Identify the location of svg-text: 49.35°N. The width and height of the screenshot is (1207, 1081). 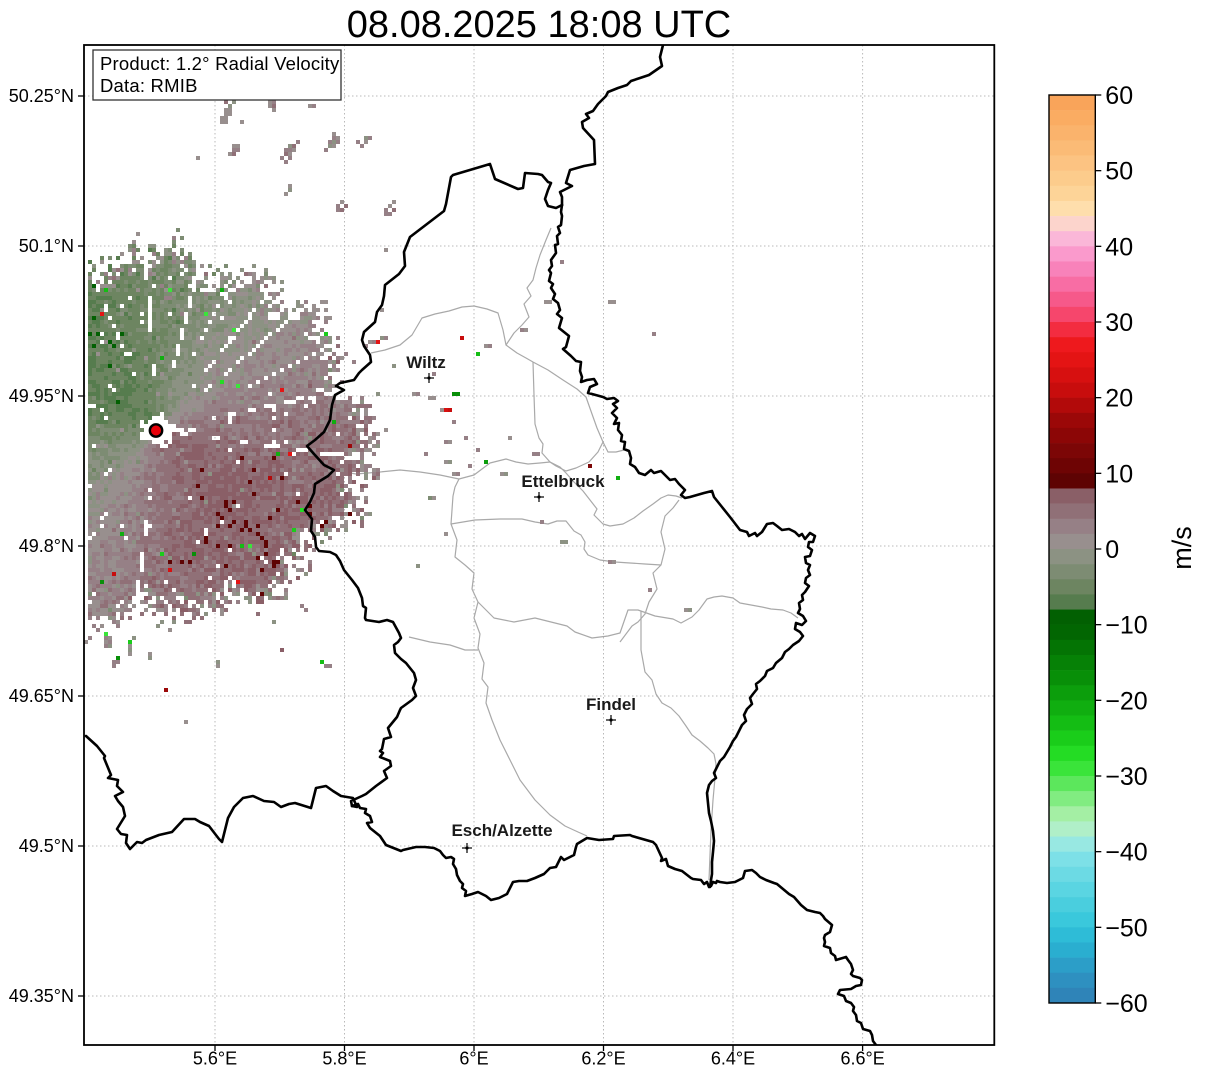
(41, 996).